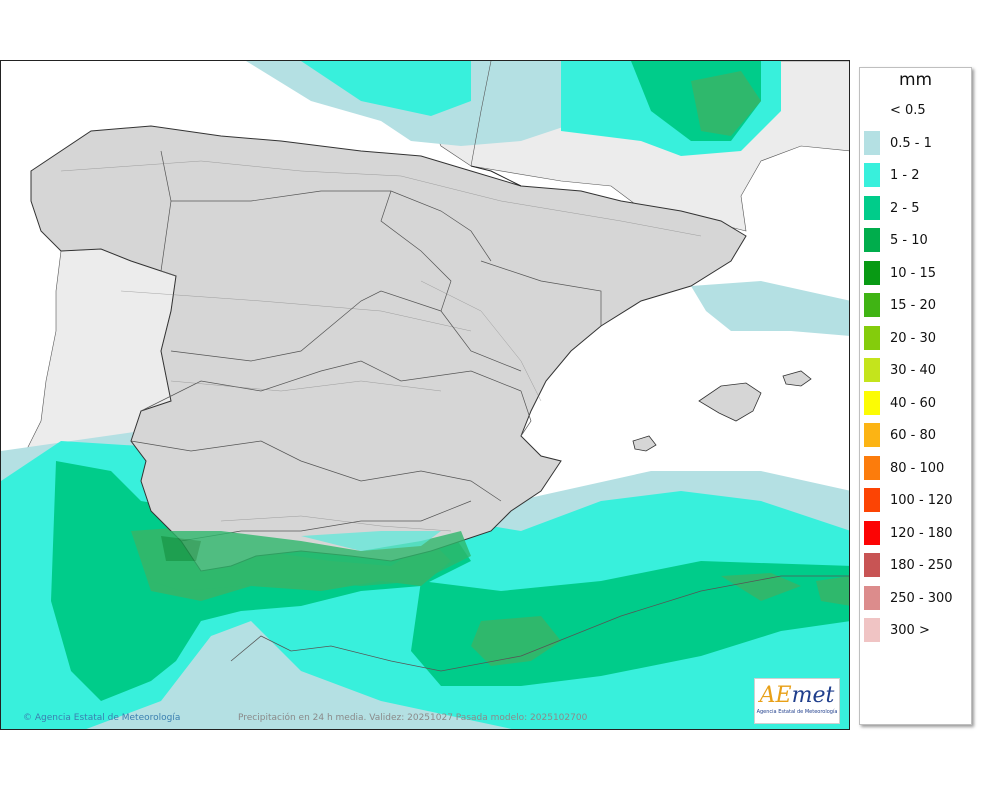 The height and width of the screenshot is (790, 1000). What do you see at coordinates (921, 598) in the screenshot?
I see `legend-label: 250 - 300` at bounding box center [921, 598].